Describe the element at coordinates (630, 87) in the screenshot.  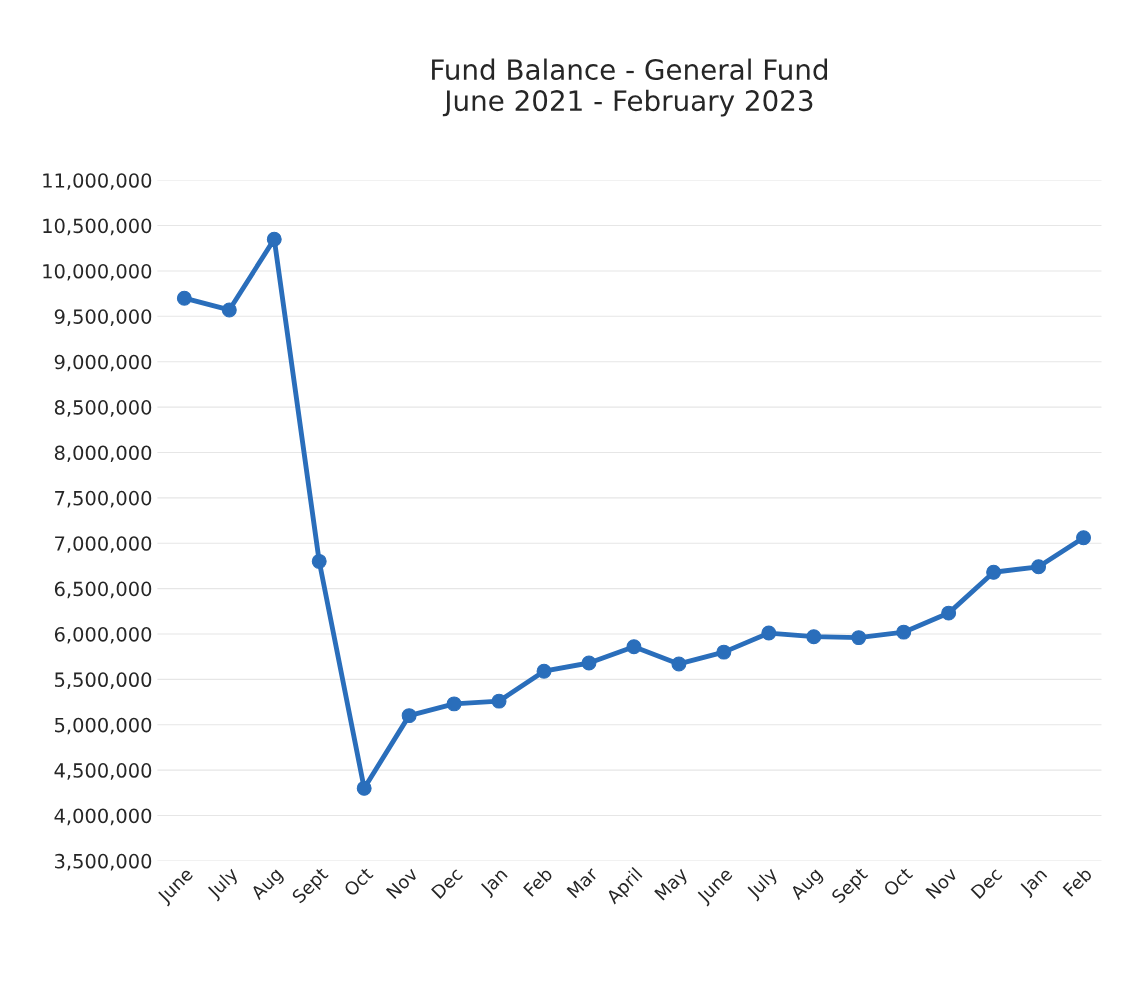
I see `chart-title: Fund Balance - General Fund June 2021 - February 2023` at that location.